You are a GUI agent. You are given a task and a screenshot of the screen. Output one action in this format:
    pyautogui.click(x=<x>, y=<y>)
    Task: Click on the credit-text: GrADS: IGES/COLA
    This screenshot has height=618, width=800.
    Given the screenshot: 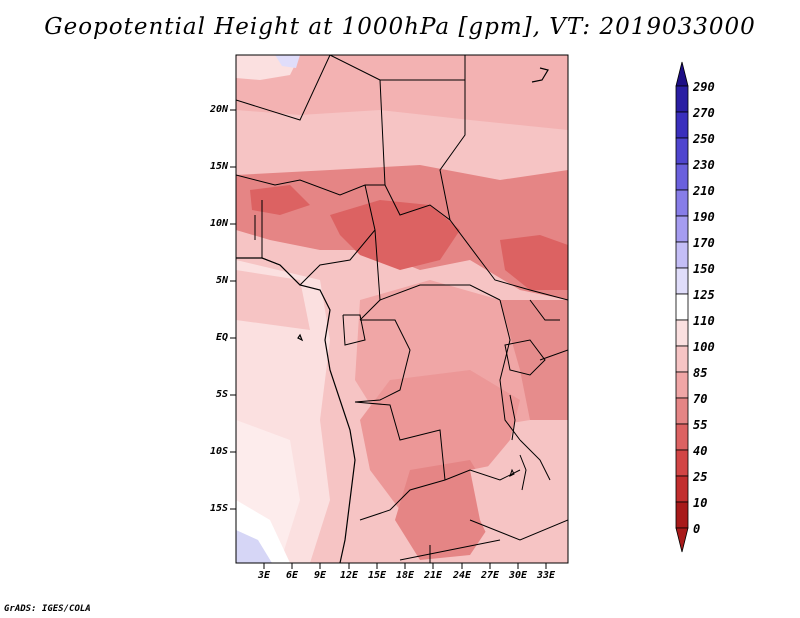 What is the action you would take?
    pyautogui.click(x=47, y=609)
    